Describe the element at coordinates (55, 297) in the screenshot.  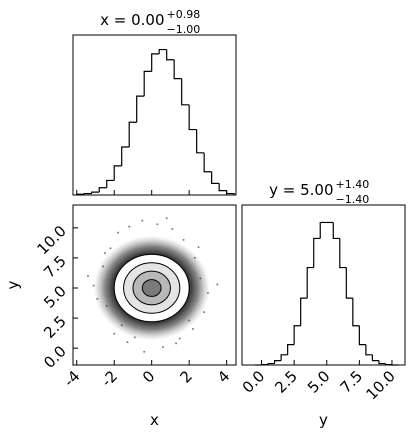
I see `y-tick-label: 5.0` at that location.